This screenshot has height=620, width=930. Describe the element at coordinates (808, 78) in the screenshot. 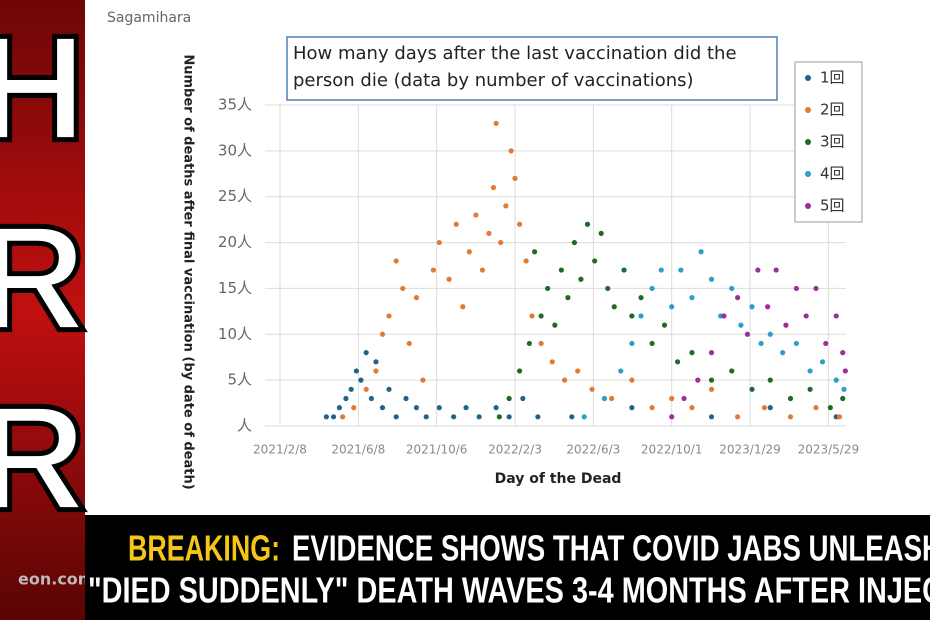

I see `legend-marker` at that location.